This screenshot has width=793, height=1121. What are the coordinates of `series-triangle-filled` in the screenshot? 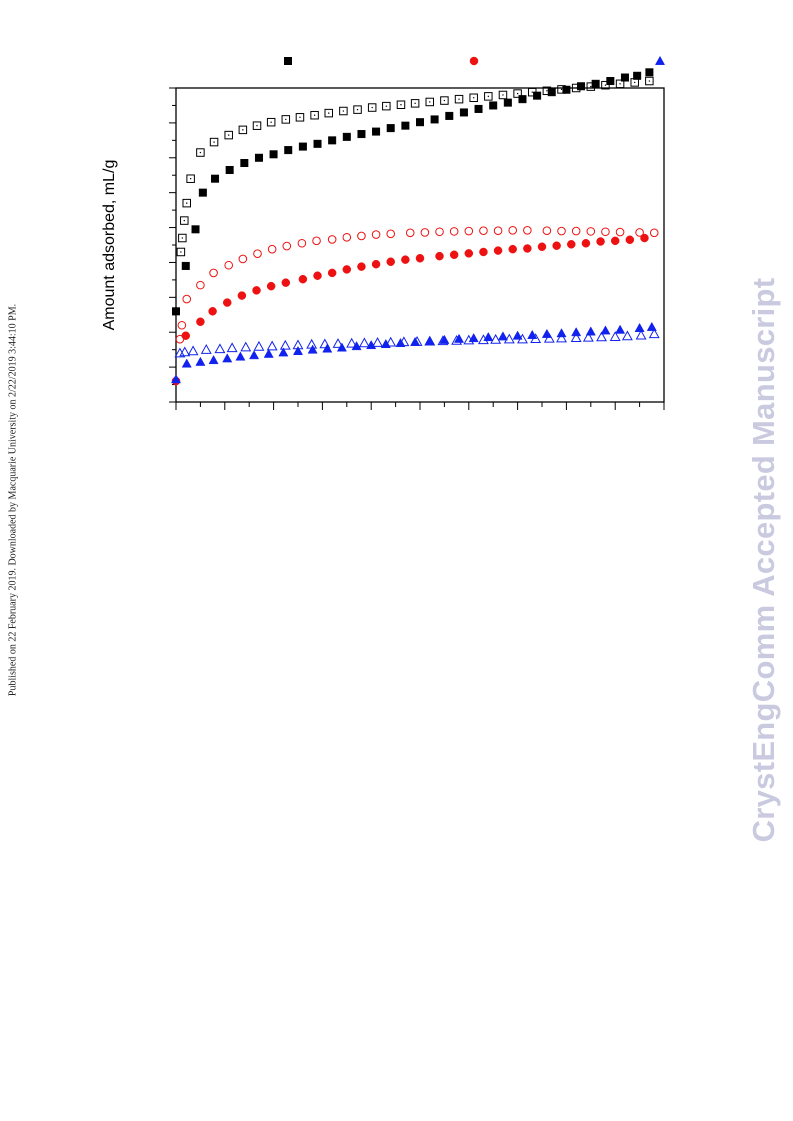 It's located at (413, 352).